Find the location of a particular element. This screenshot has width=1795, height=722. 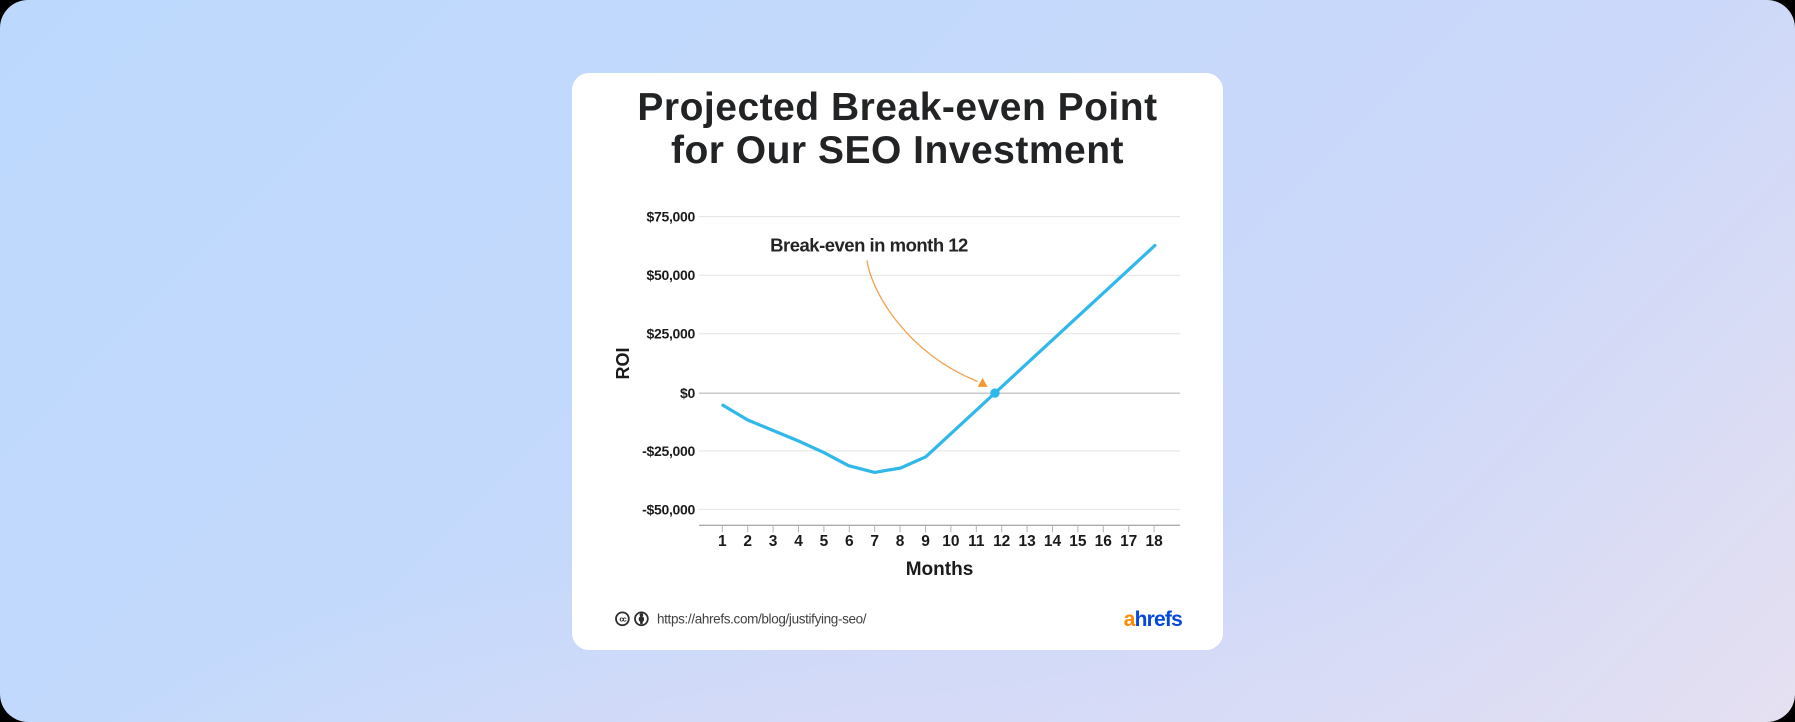

svg-text: 9 is located at coordinates (925, 541).